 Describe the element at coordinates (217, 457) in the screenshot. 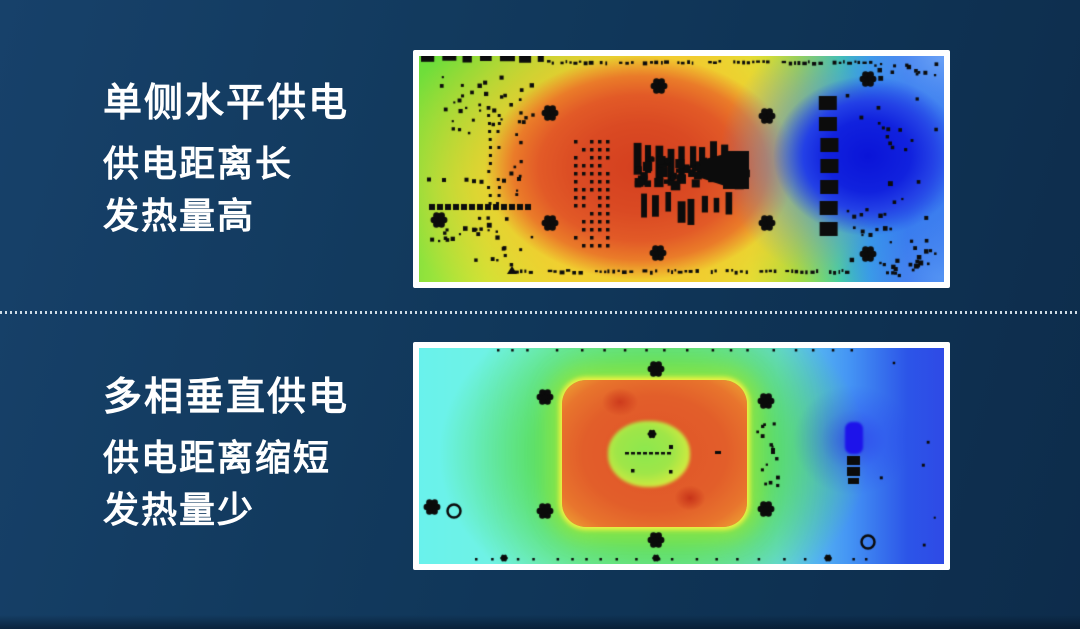

I see `caption-line-distance-short: 供电距离缩短` at that location.